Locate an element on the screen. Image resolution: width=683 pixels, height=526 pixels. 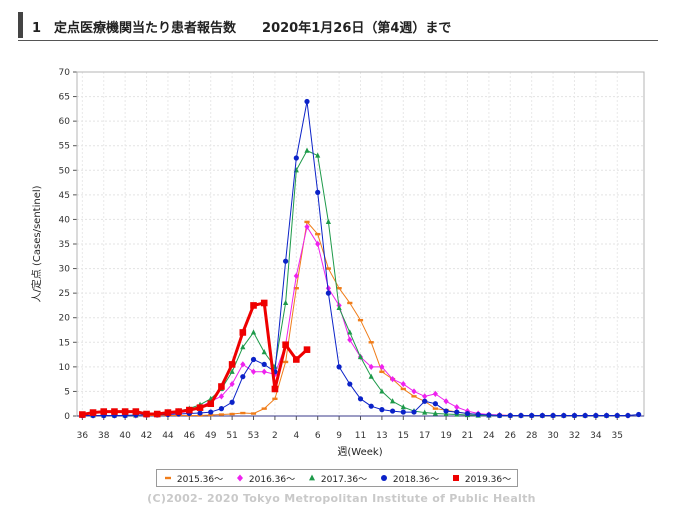
x-tick-label: 38 is located at coordinates (104, 436).